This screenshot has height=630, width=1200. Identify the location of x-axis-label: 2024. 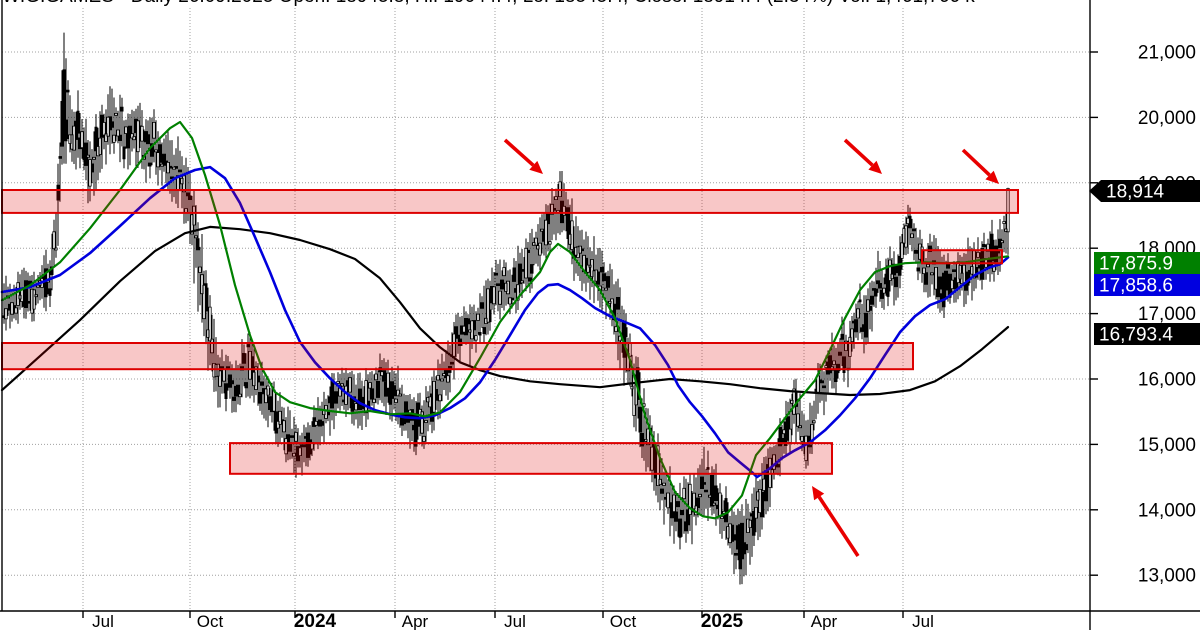
(315, 620).